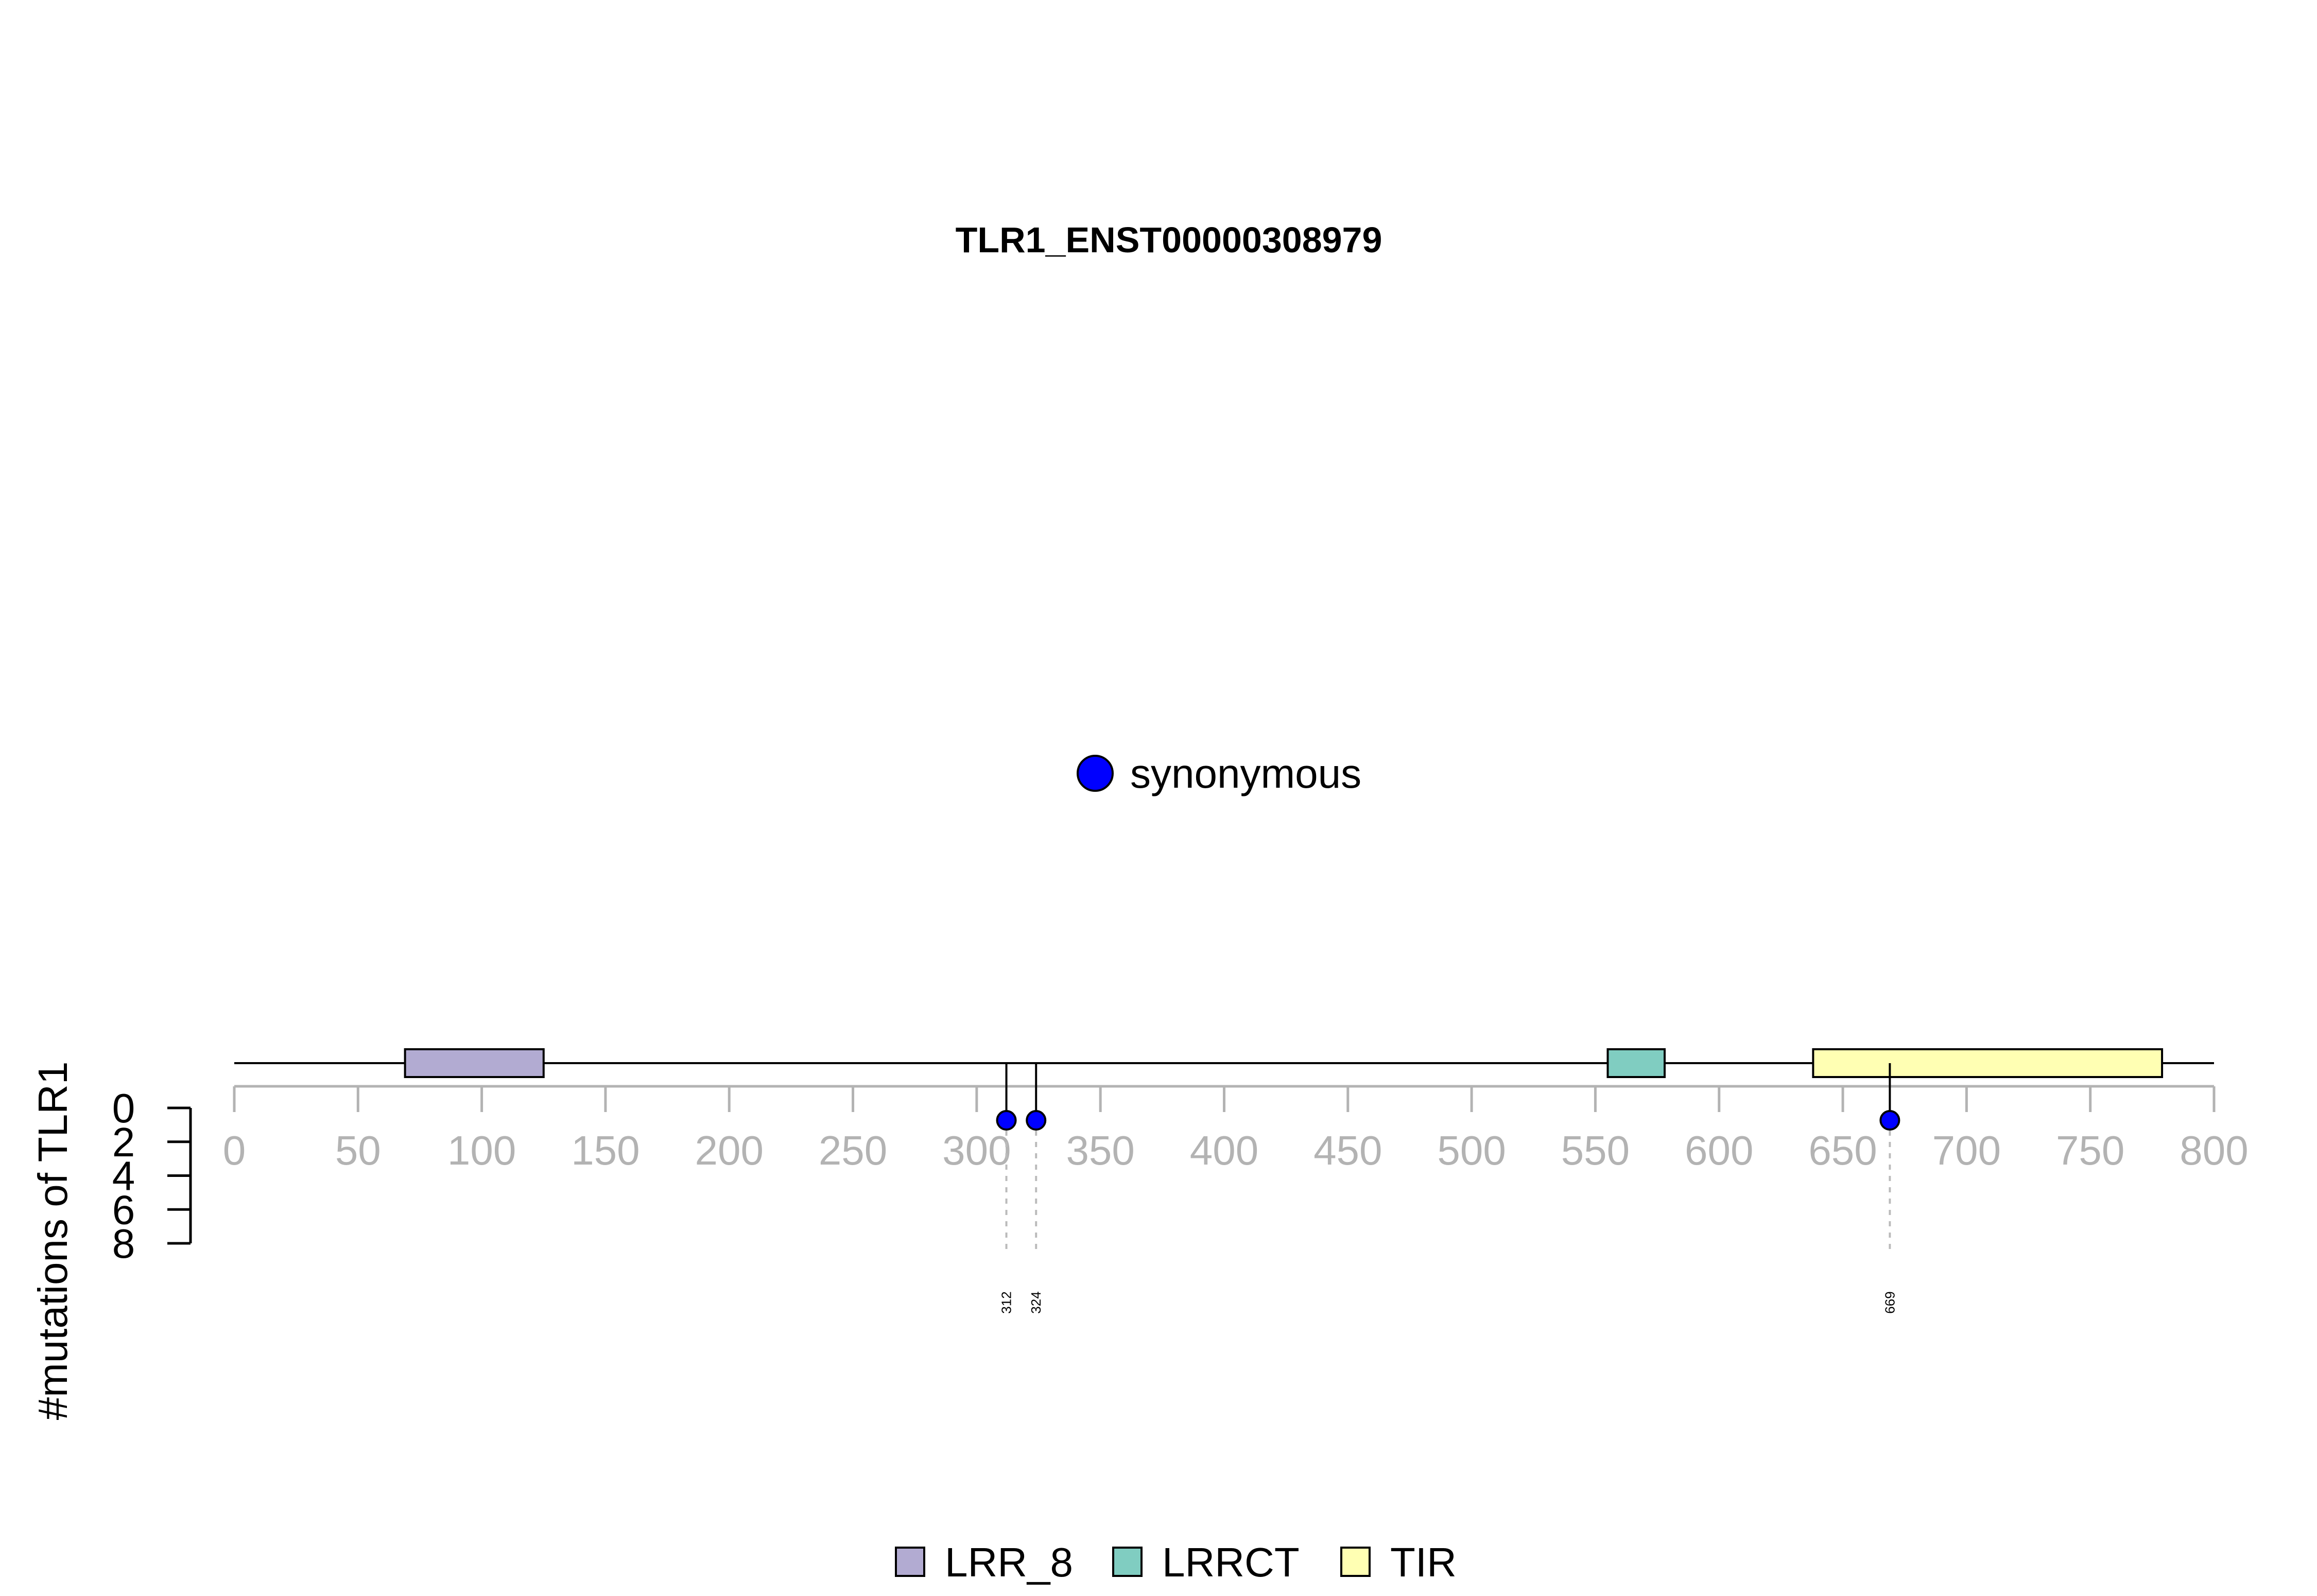  I want to click on x-tick-label-200: 200, so click(729, 1150).